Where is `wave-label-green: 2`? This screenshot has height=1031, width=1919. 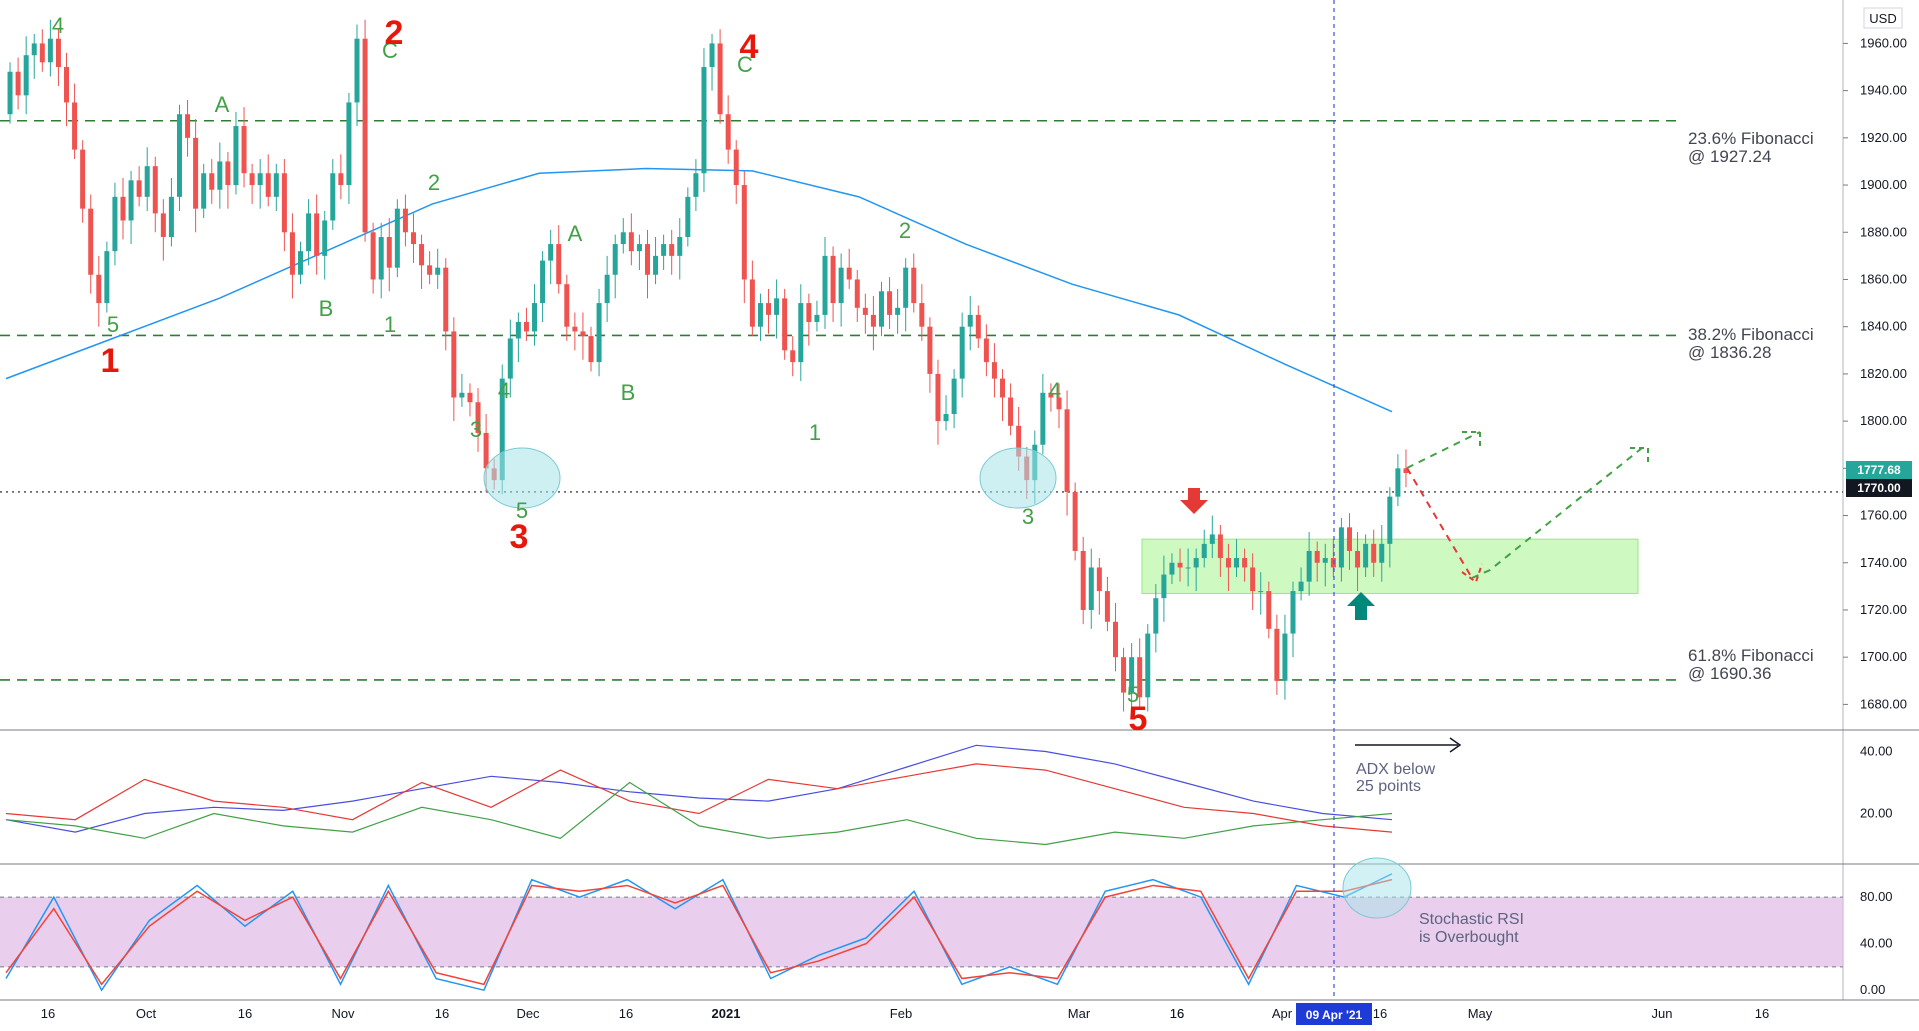 wave-label-green: 2 is located at coordinates (905, 230).